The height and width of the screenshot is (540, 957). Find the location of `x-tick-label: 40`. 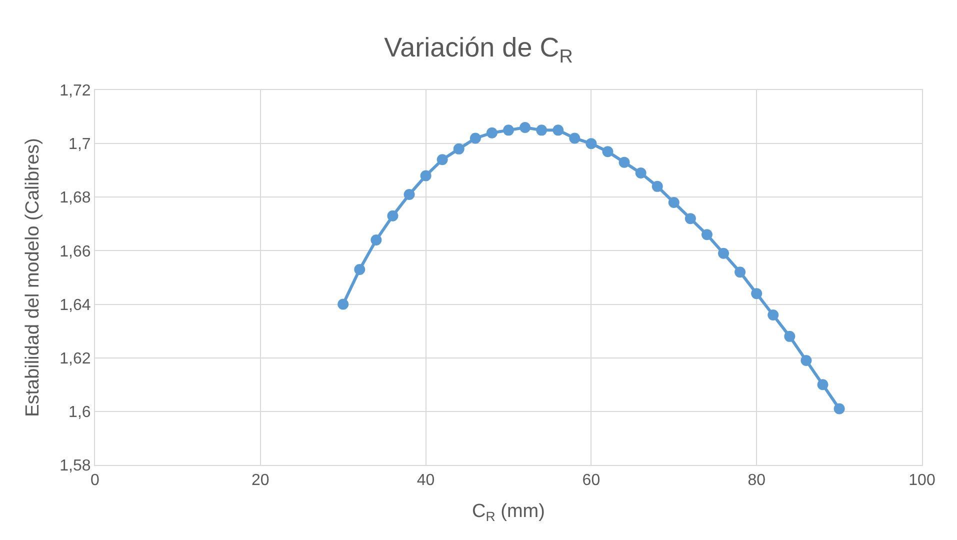

x-tick-label: 40 is located at coordinates (425, 481).